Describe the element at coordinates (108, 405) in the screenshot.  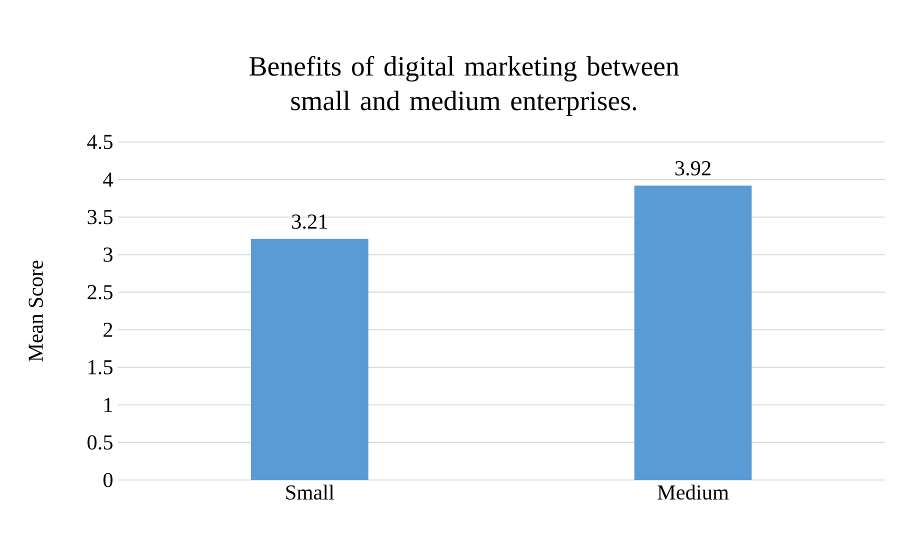
I see `y-tick-label: 1` at that location.